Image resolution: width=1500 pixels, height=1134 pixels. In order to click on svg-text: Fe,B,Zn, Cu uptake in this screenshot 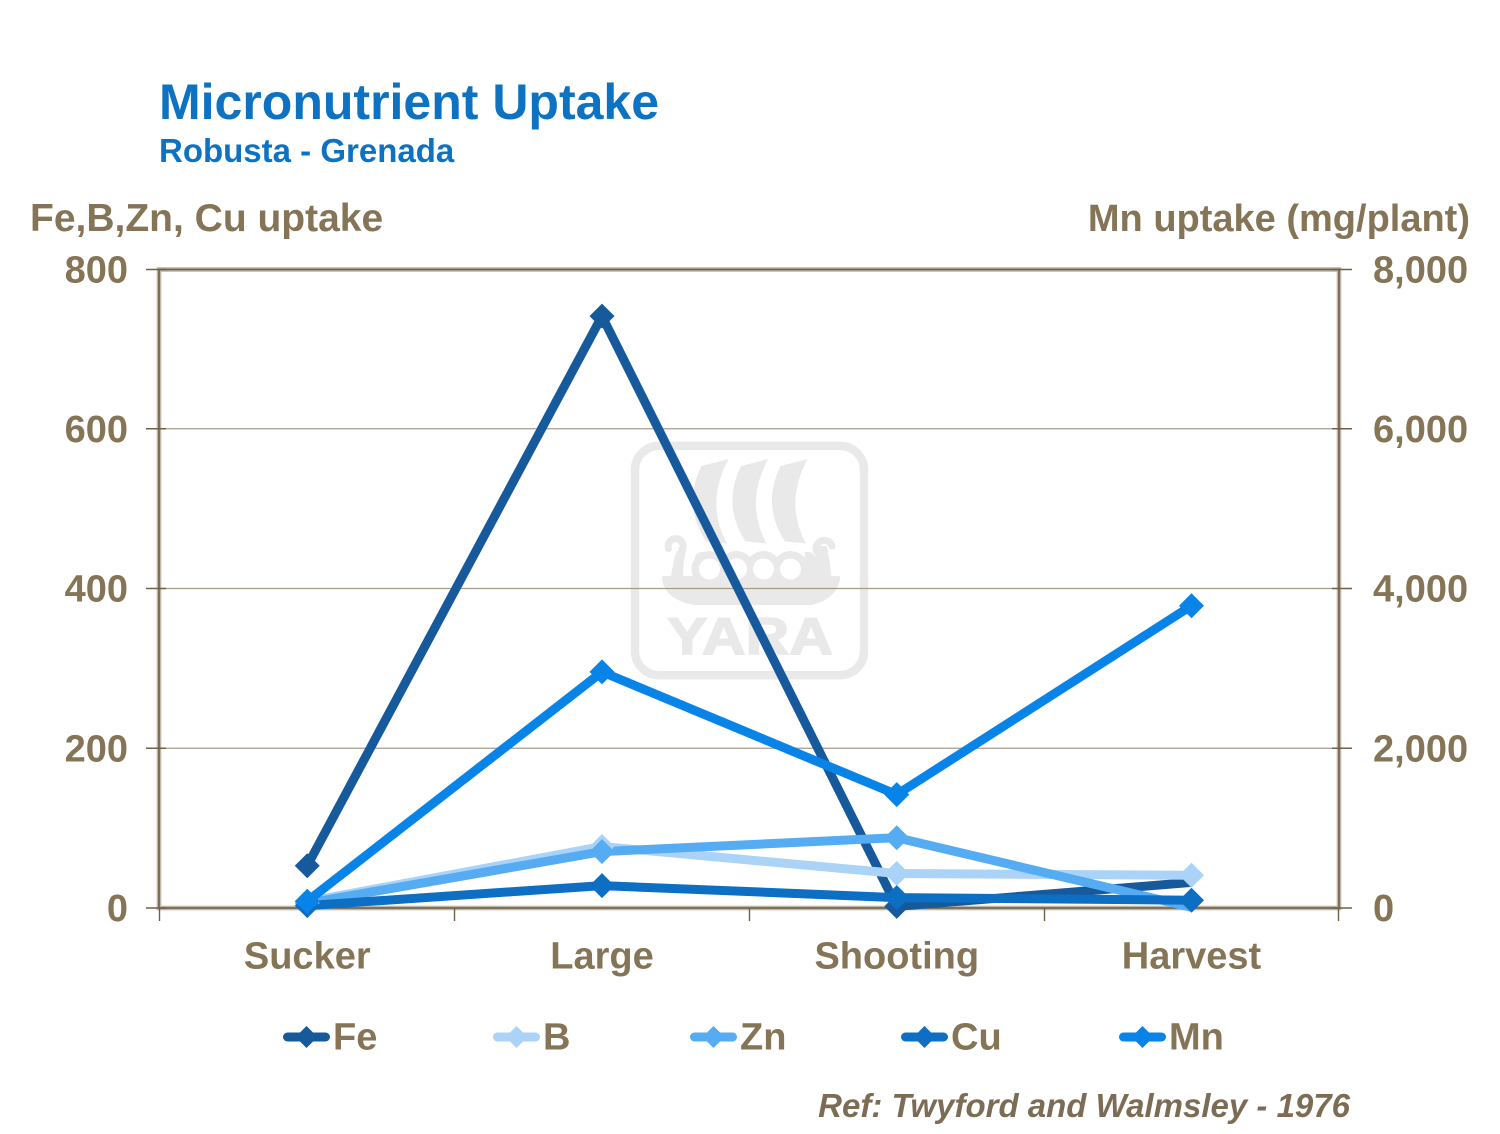, I will do `click(206, 218)`.